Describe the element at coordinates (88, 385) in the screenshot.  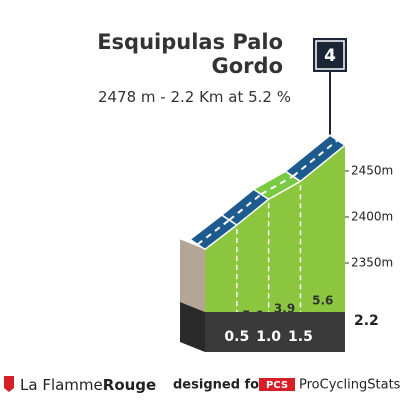
I see `brand: La FlammeRouge` at that location.